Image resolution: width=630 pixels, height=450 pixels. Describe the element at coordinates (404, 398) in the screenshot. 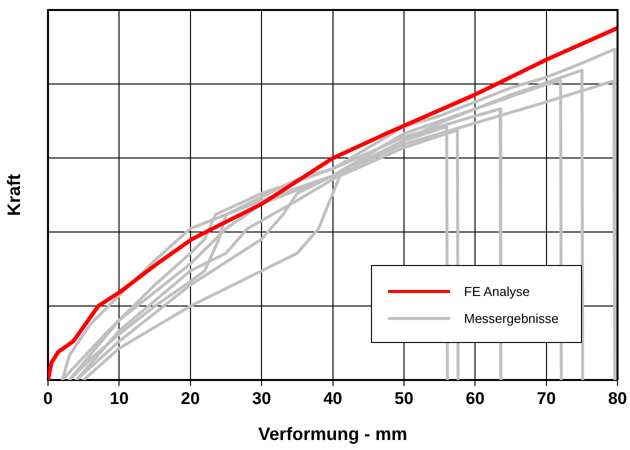

I see `x-tick-label: 50` at that location.